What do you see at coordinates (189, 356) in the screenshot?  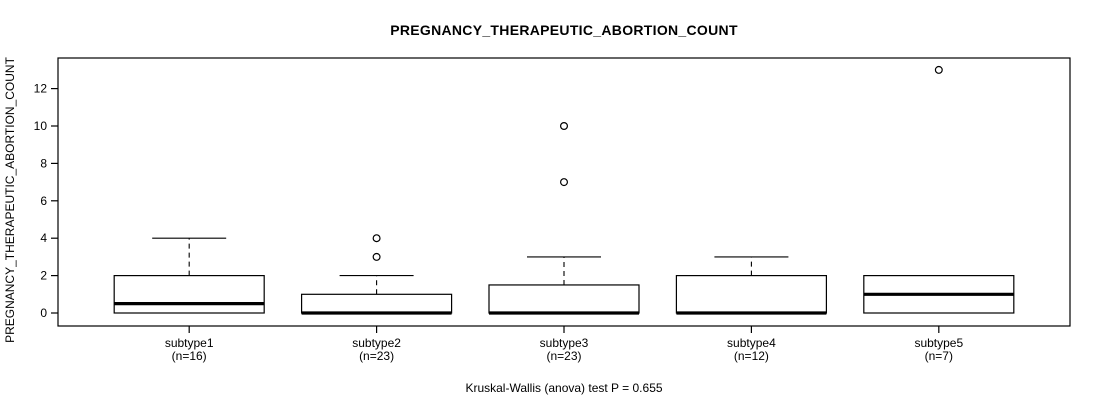 I see `x-tick-sublabel-subtype1: (n=16)` at bounding box center [189, 356].